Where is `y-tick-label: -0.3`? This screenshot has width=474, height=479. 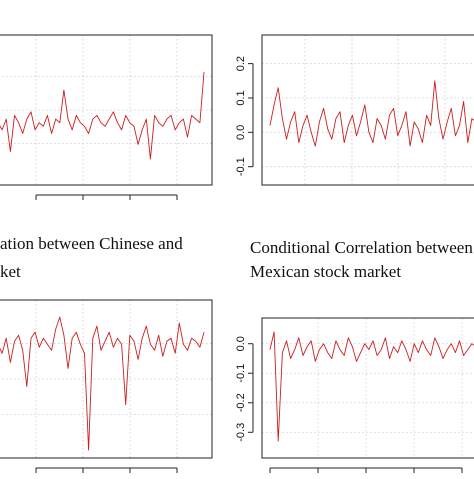
y-tick-label: -0.3 is located at coordinates (241, 432).